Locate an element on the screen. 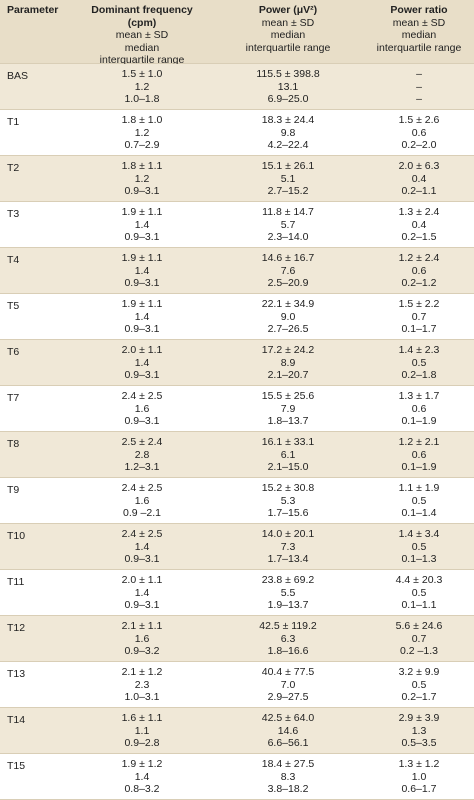  table-cell: 1.1 ± 1.9 0.5 0.1–1.4 is located at coordinates (419, 500).